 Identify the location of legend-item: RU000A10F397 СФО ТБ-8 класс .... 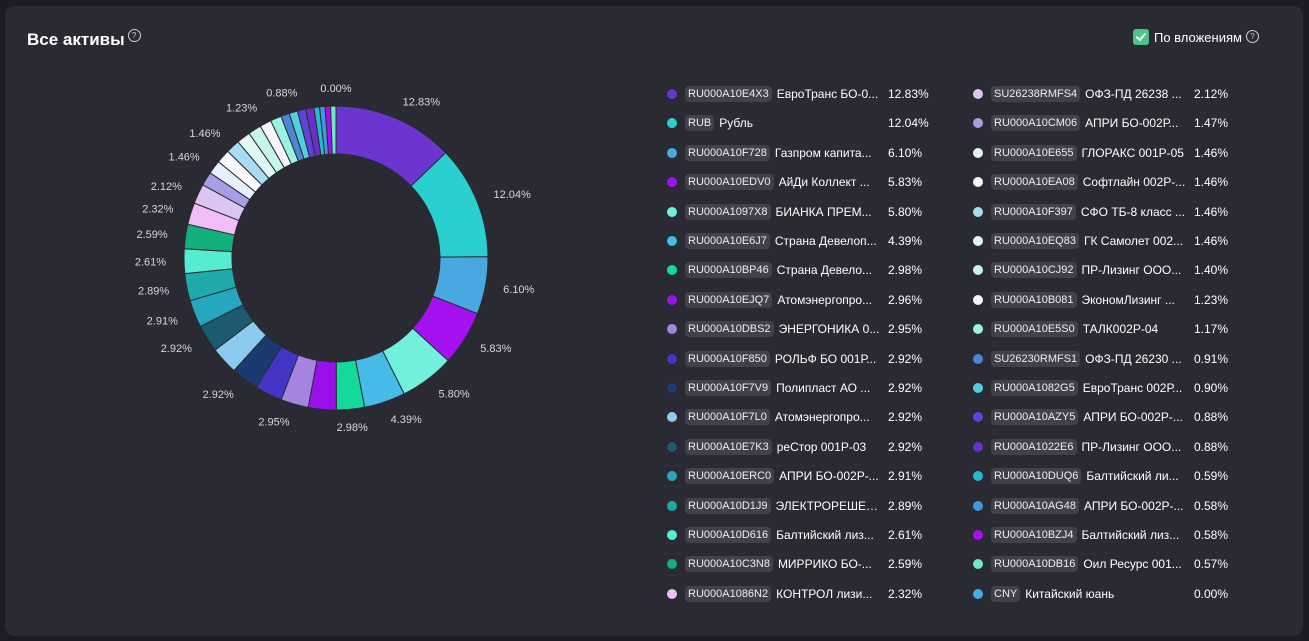
(1079, 212).